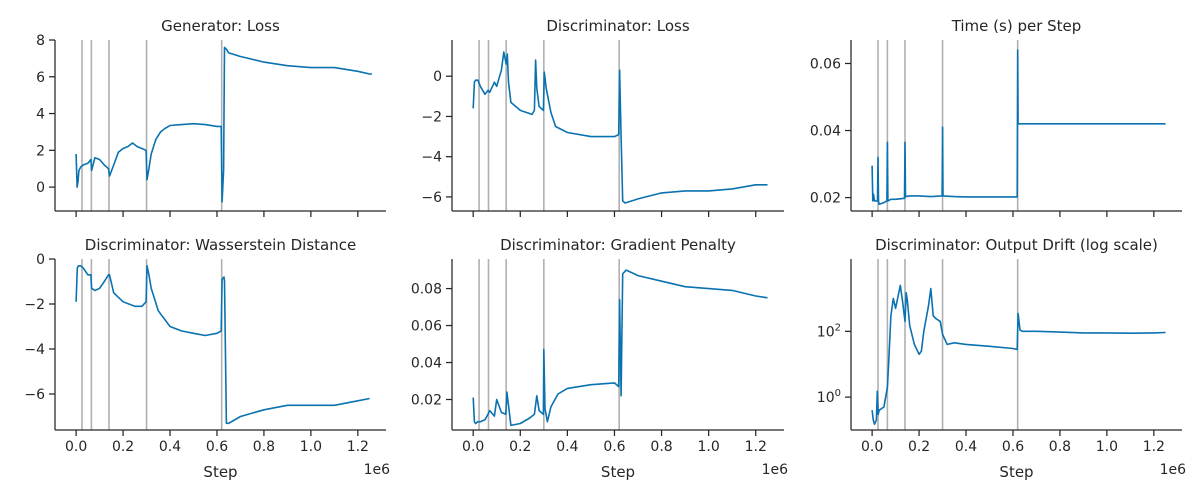 The image size is (1200, 500). What do you see at coordinates (40, 115) in the screenshot?
I see `y-tick-label: 4` at bounding box center [40, 115].